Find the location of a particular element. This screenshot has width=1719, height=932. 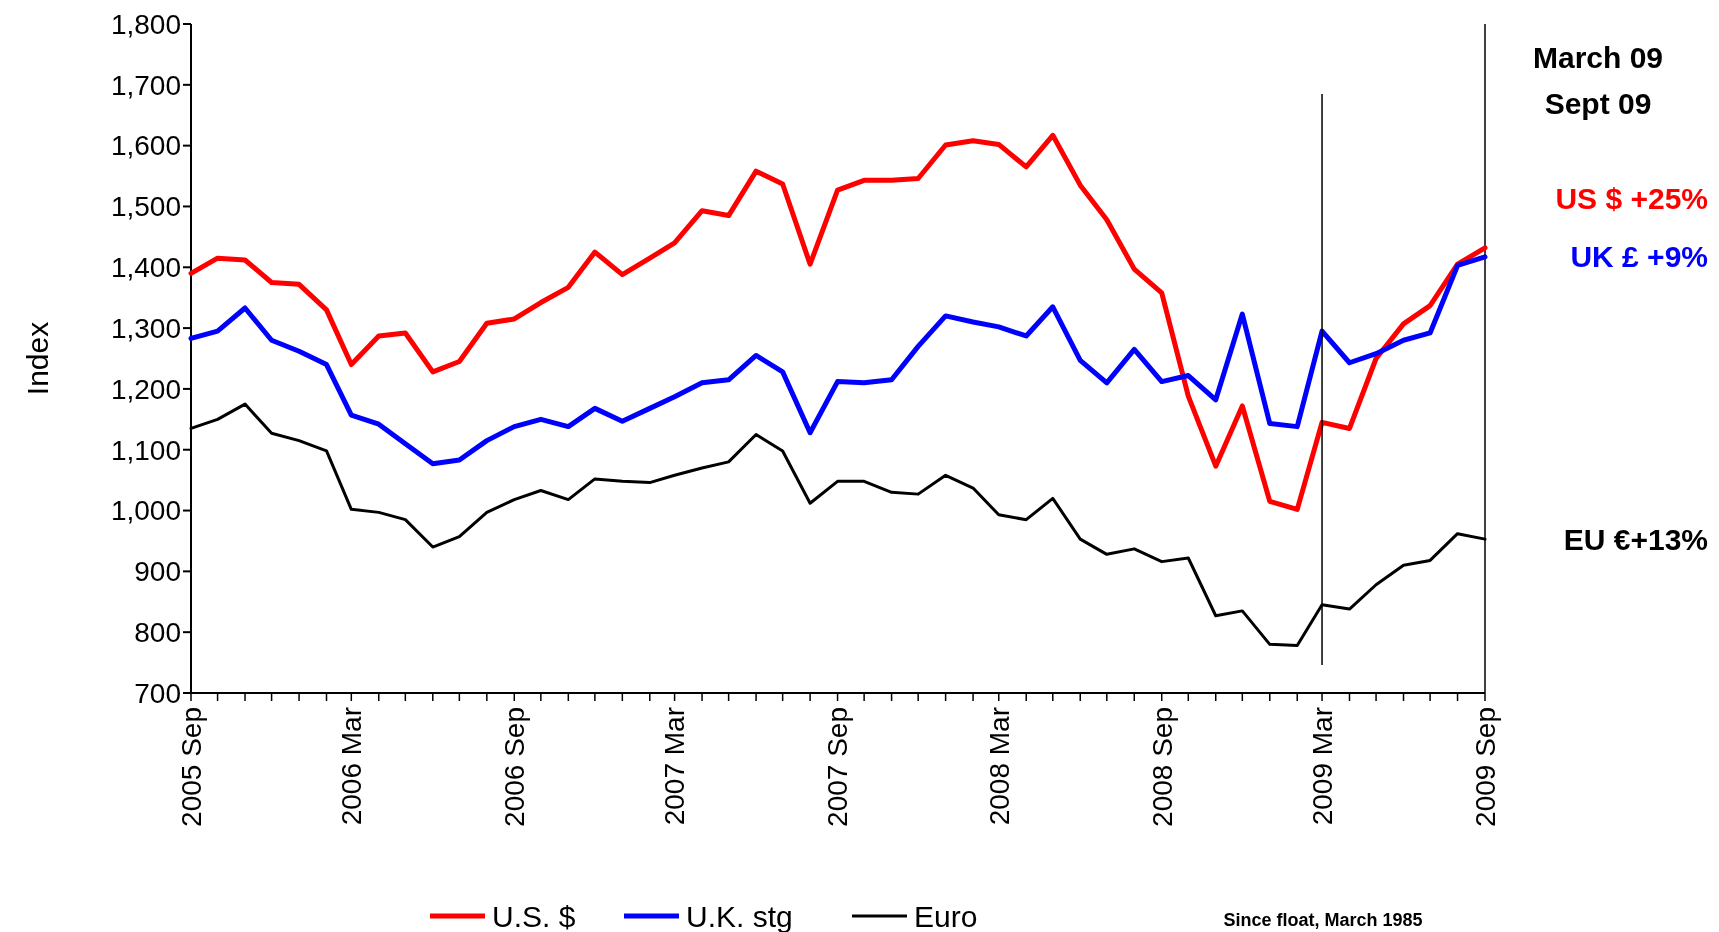

text: March 09 is located at coordinates (1598, 57).